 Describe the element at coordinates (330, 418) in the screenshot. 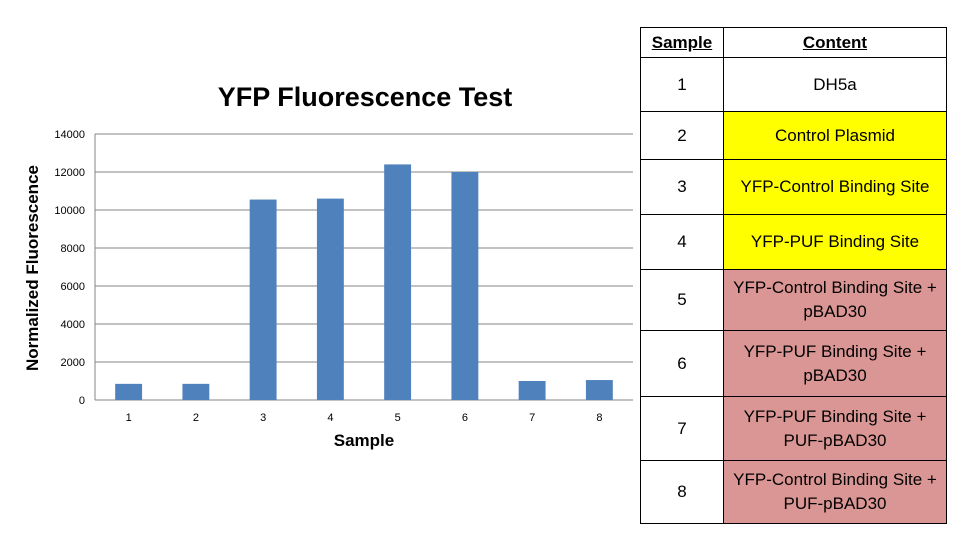

I see `x-tick-label: 4` at that location.